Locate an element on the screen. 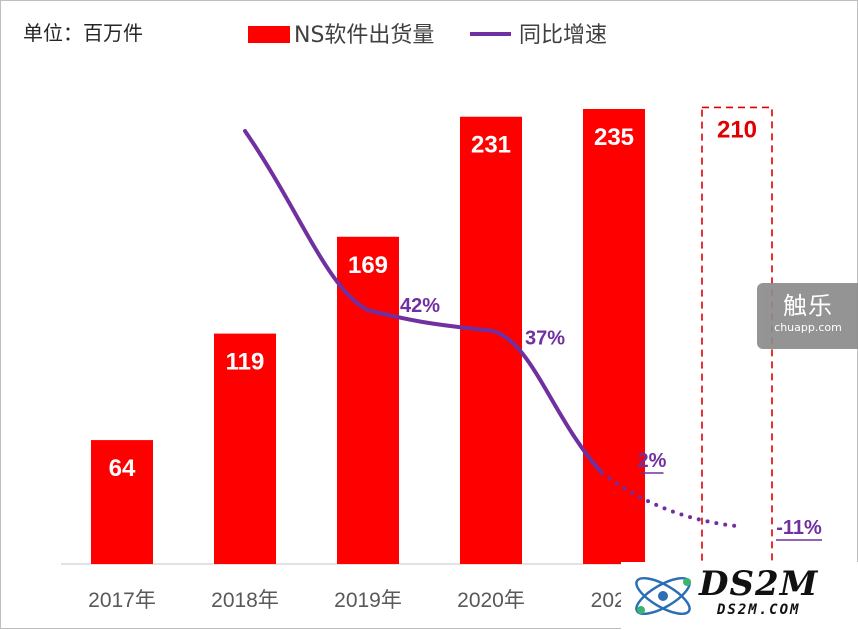 The image size is (858, 630). bar-value-label: 169 is located at coordinates (368, 265).